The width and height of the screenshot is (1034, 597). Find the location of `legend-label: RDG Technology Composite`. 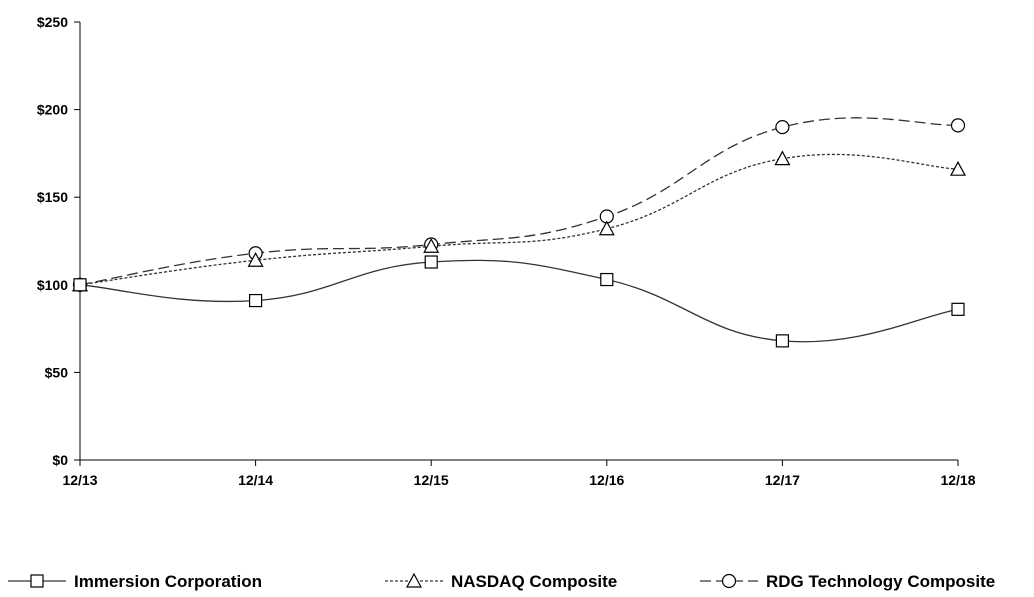

legend-label: RDG Technology Composite is located at coordinates (880, 581).